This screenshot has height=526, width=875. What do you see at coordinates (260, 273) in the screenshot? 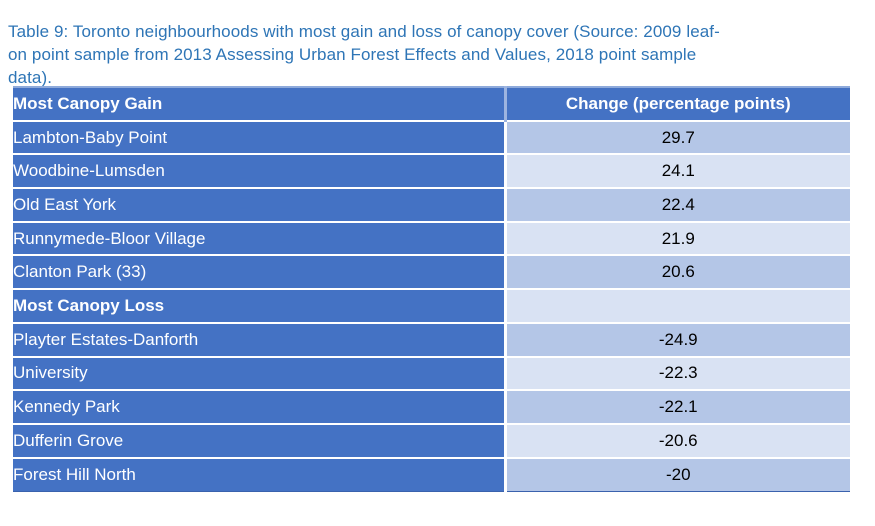
I see `neighbourhood-cell: Clanton Park (33)` at bounding box center [260, 273].